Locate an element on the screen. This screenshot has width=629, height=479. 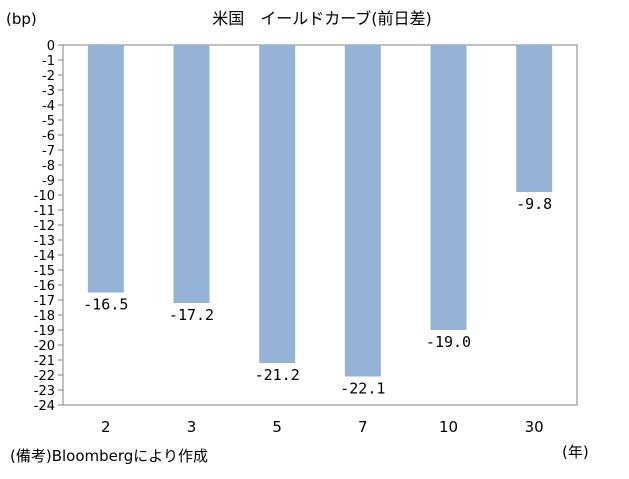
y-tick-label: -3 is located at coordinates (48, 91).